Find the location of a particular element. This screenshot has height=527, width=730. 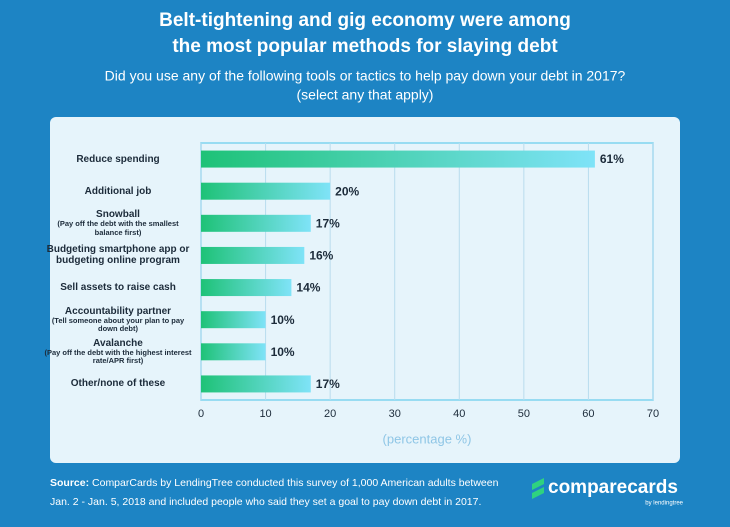

y-tick-label: Additional job is located at coordinates (118, 191).